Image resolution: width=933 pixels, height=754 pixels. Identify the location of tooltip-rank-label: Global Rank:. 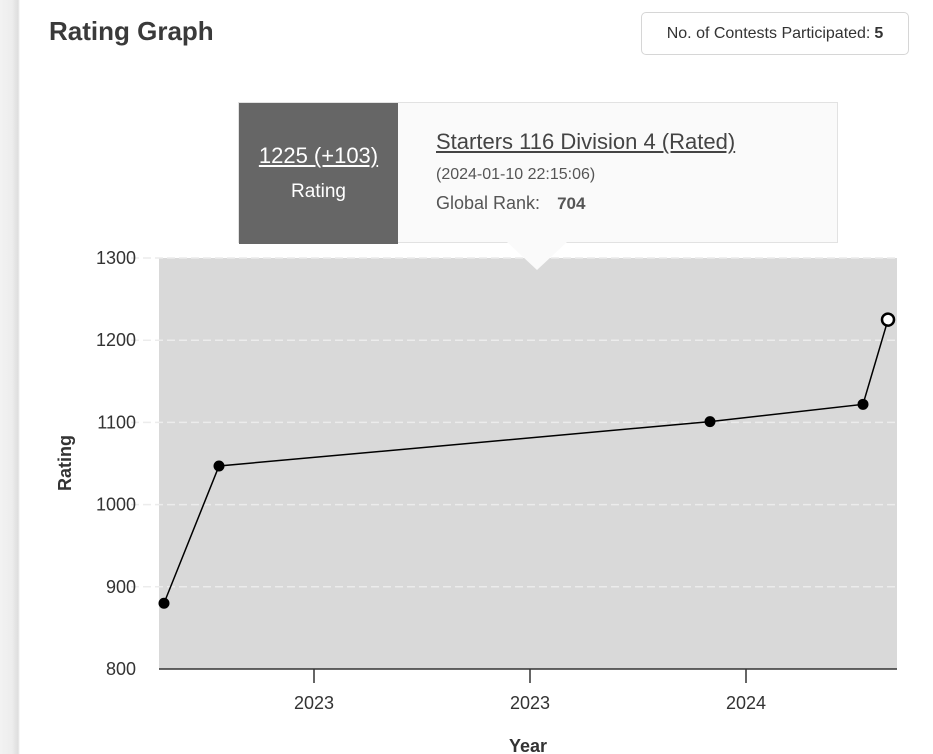
(488, 203).